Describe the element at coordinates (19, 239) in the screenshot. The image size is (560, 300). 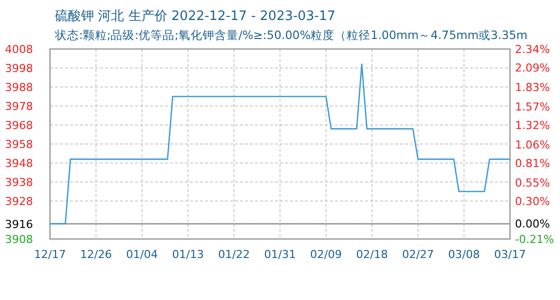
I see `y-tick-label: 3908` at that location.